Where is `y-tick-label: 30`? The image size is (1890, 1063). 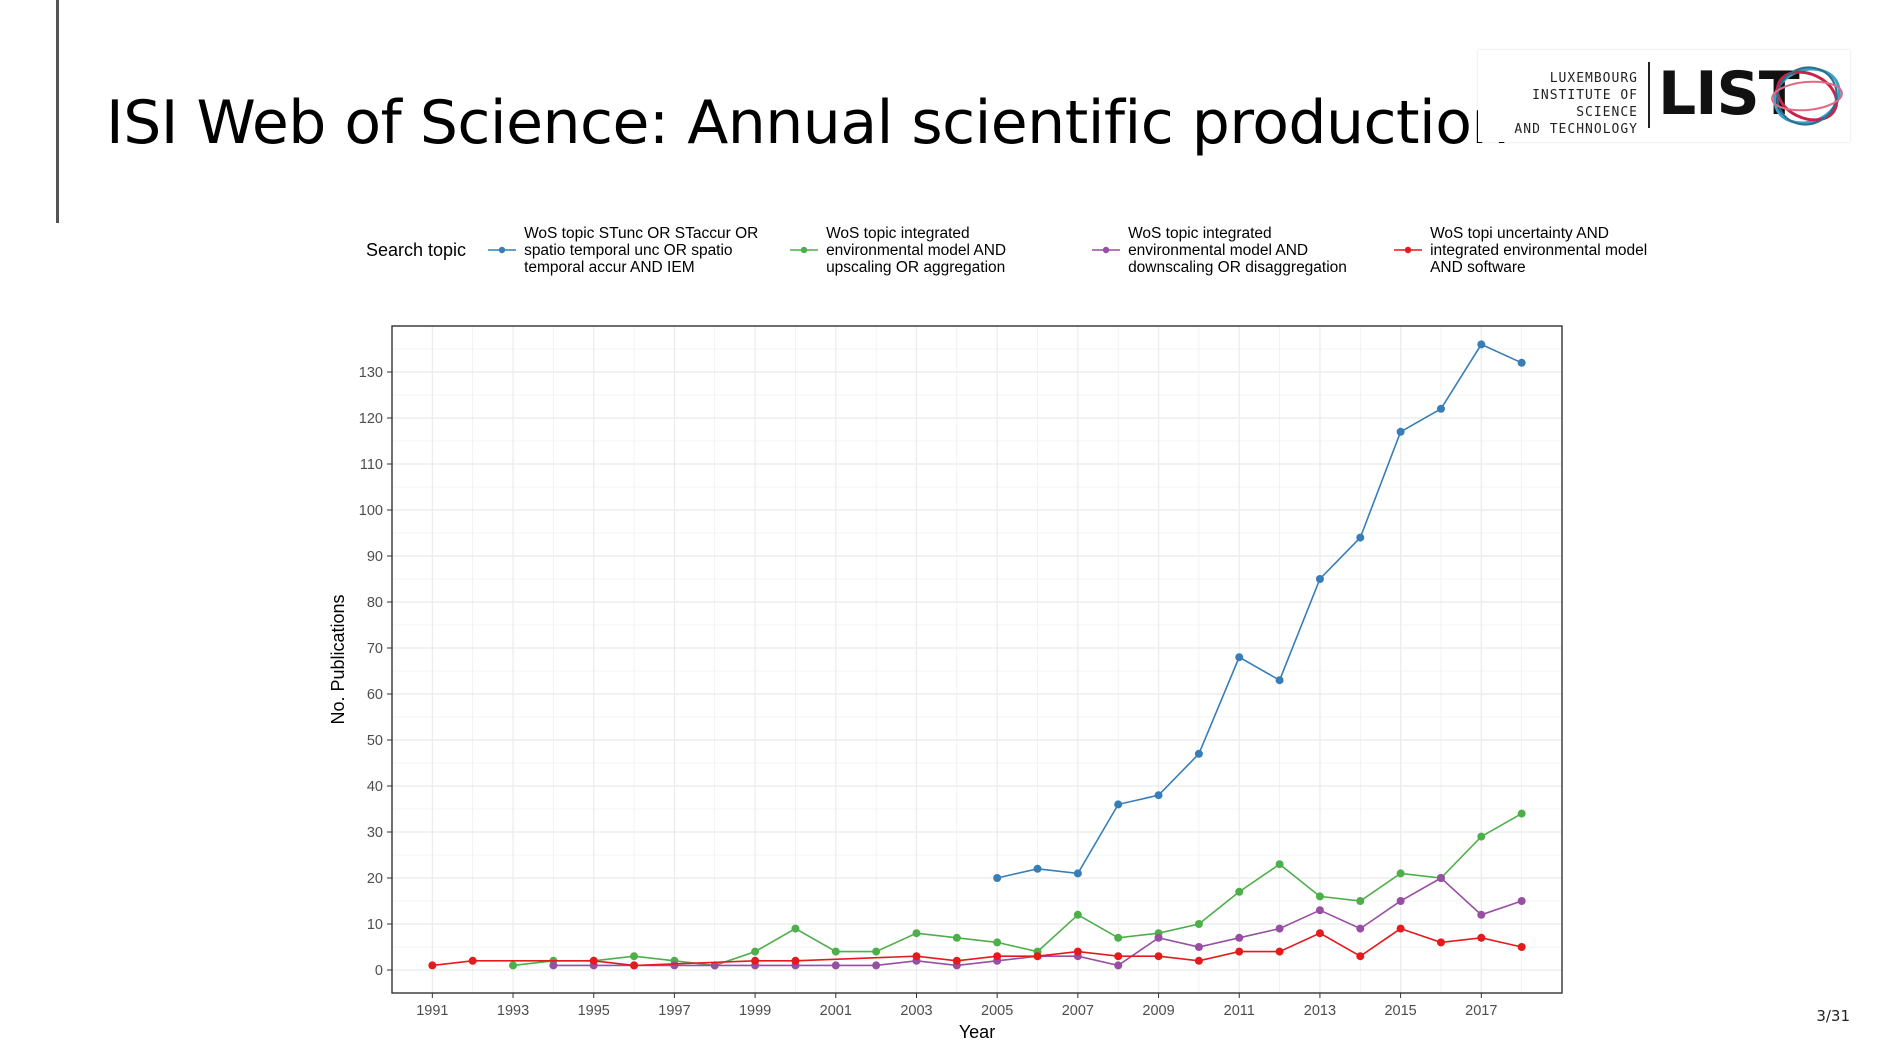 y-tick-label: 30 is located at coordinates (375, 833).